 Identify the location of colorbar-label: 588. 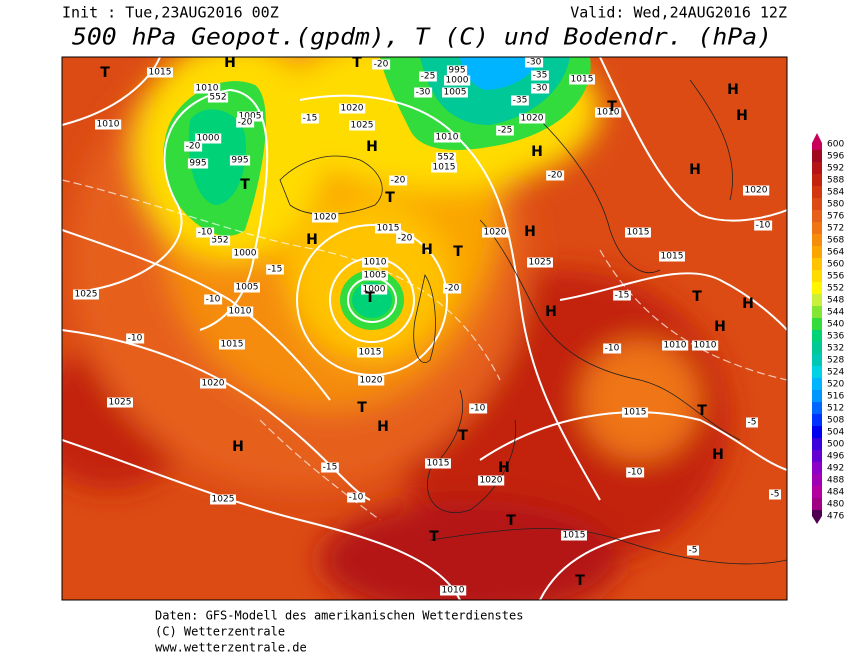
(835, 181).